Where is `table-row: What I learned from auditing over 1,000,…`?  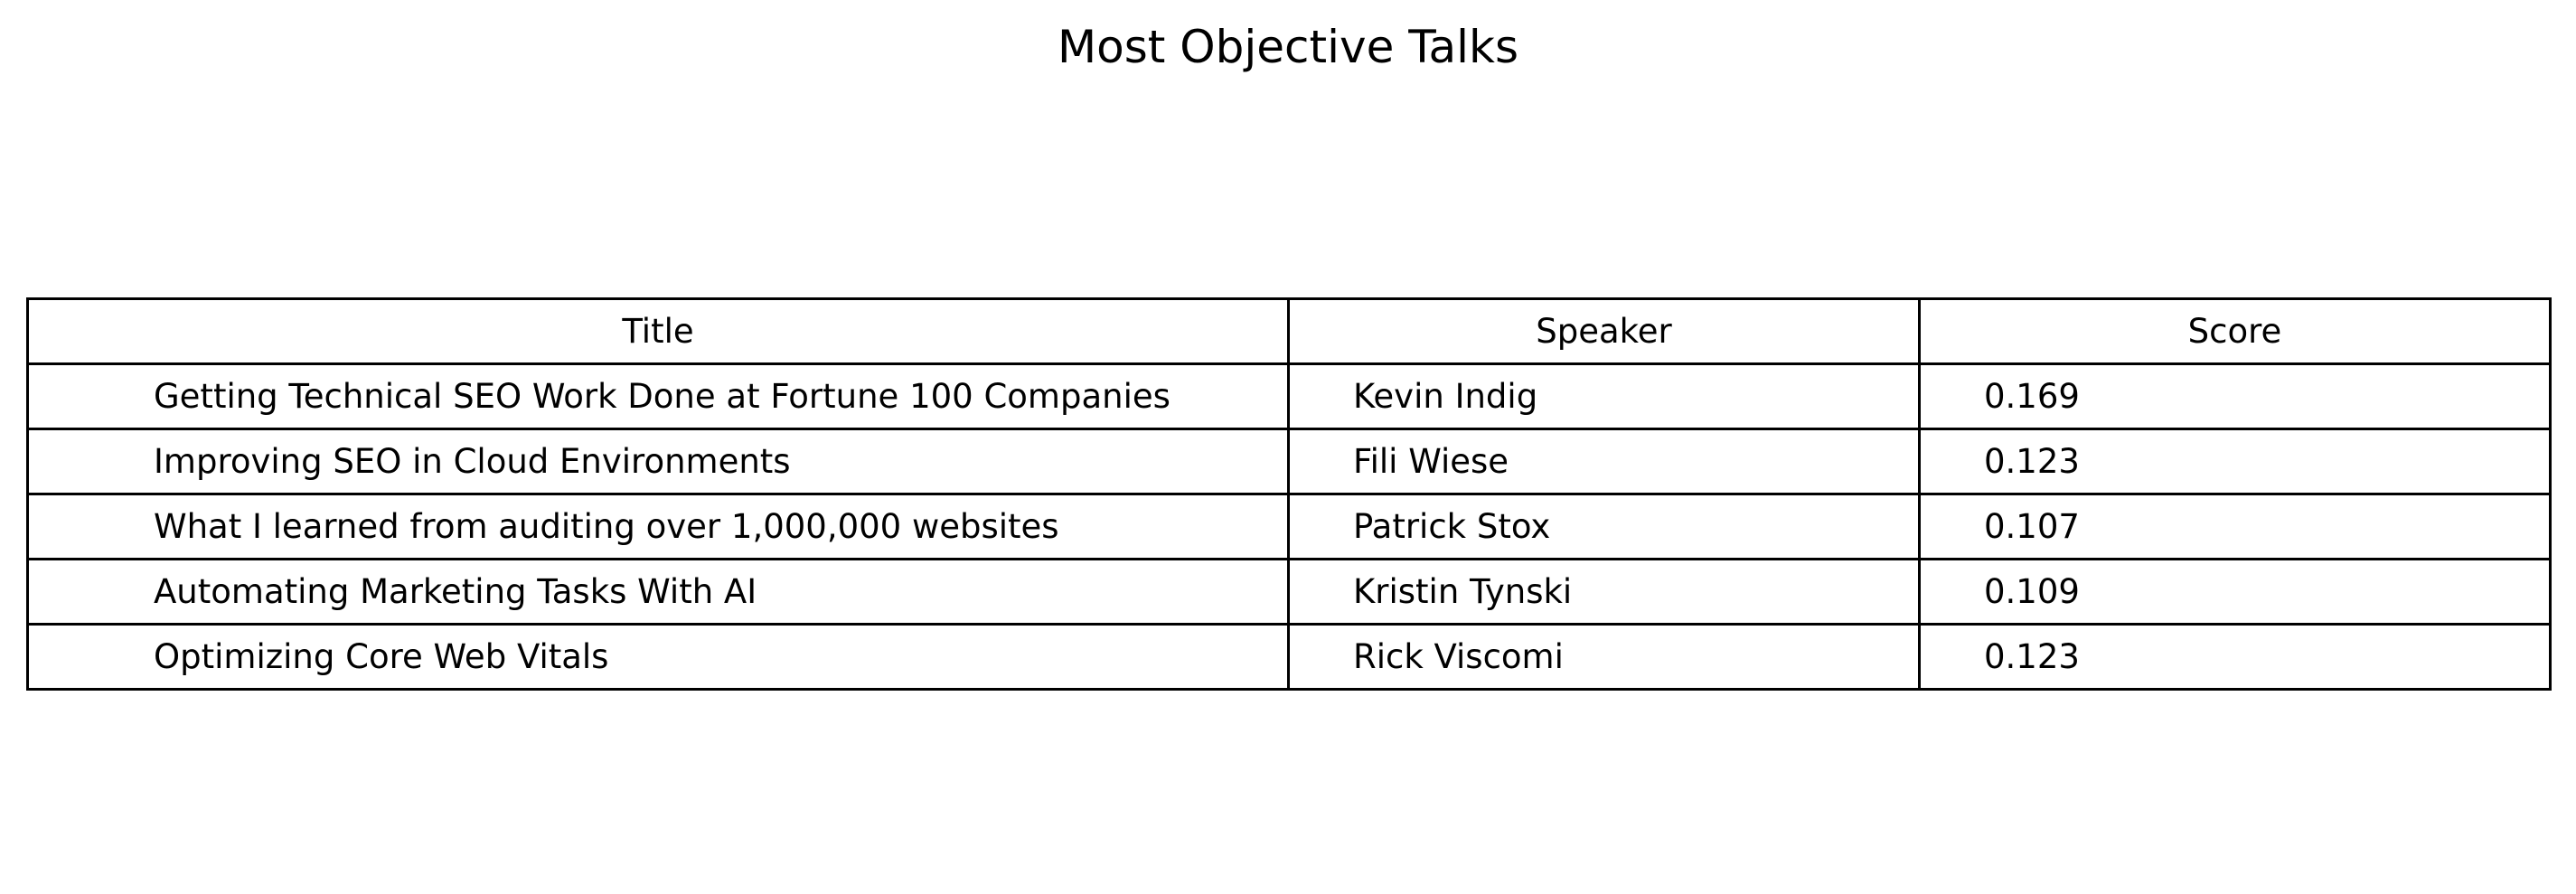 table-row: What I learned from auditing over 1,000,… is located at coordinates (1289, 526).